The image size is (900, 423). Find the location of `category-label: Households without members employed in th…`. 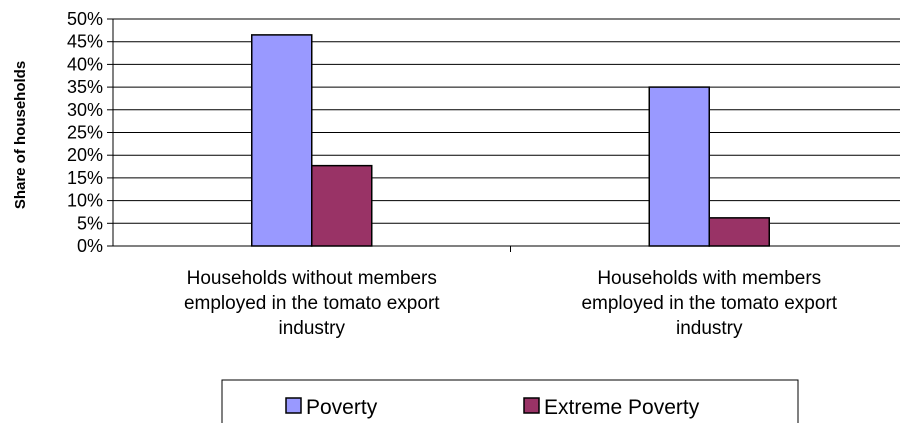

category-label: Households without members employed in th… is located at coordinates (312, 303).